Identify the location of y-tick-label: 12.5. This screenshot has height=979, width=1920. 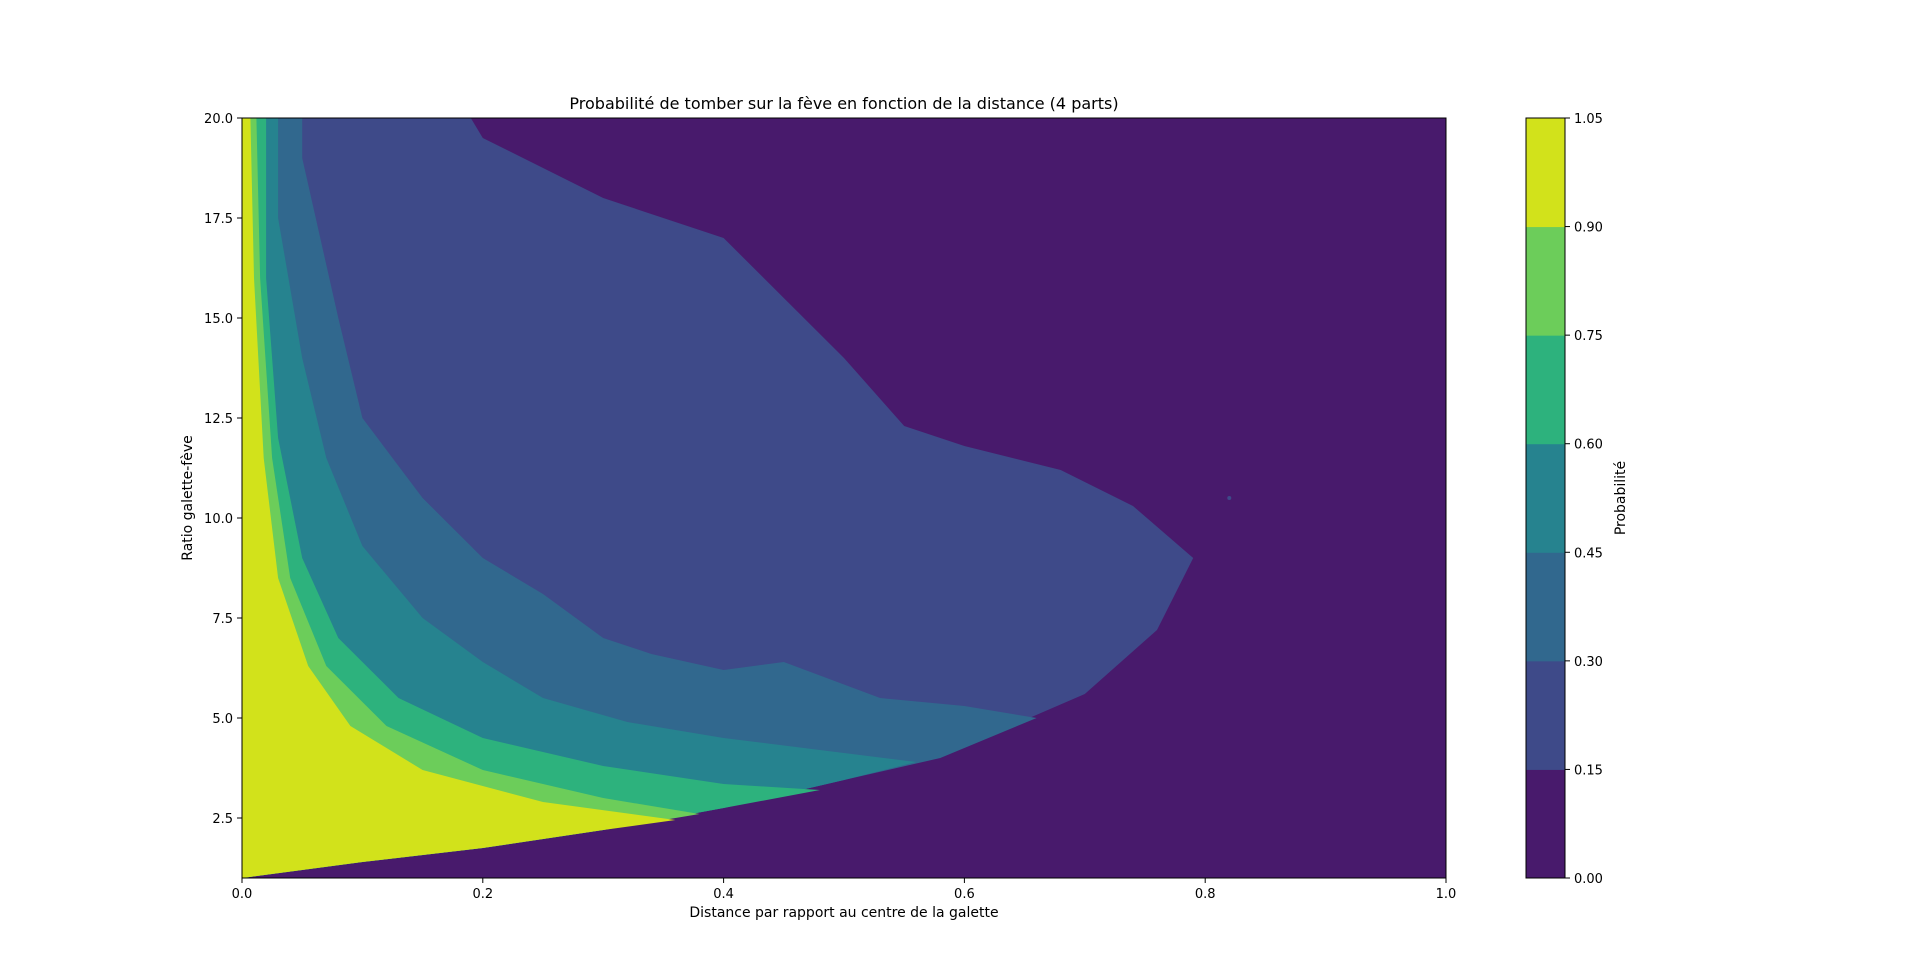
(218, 419).